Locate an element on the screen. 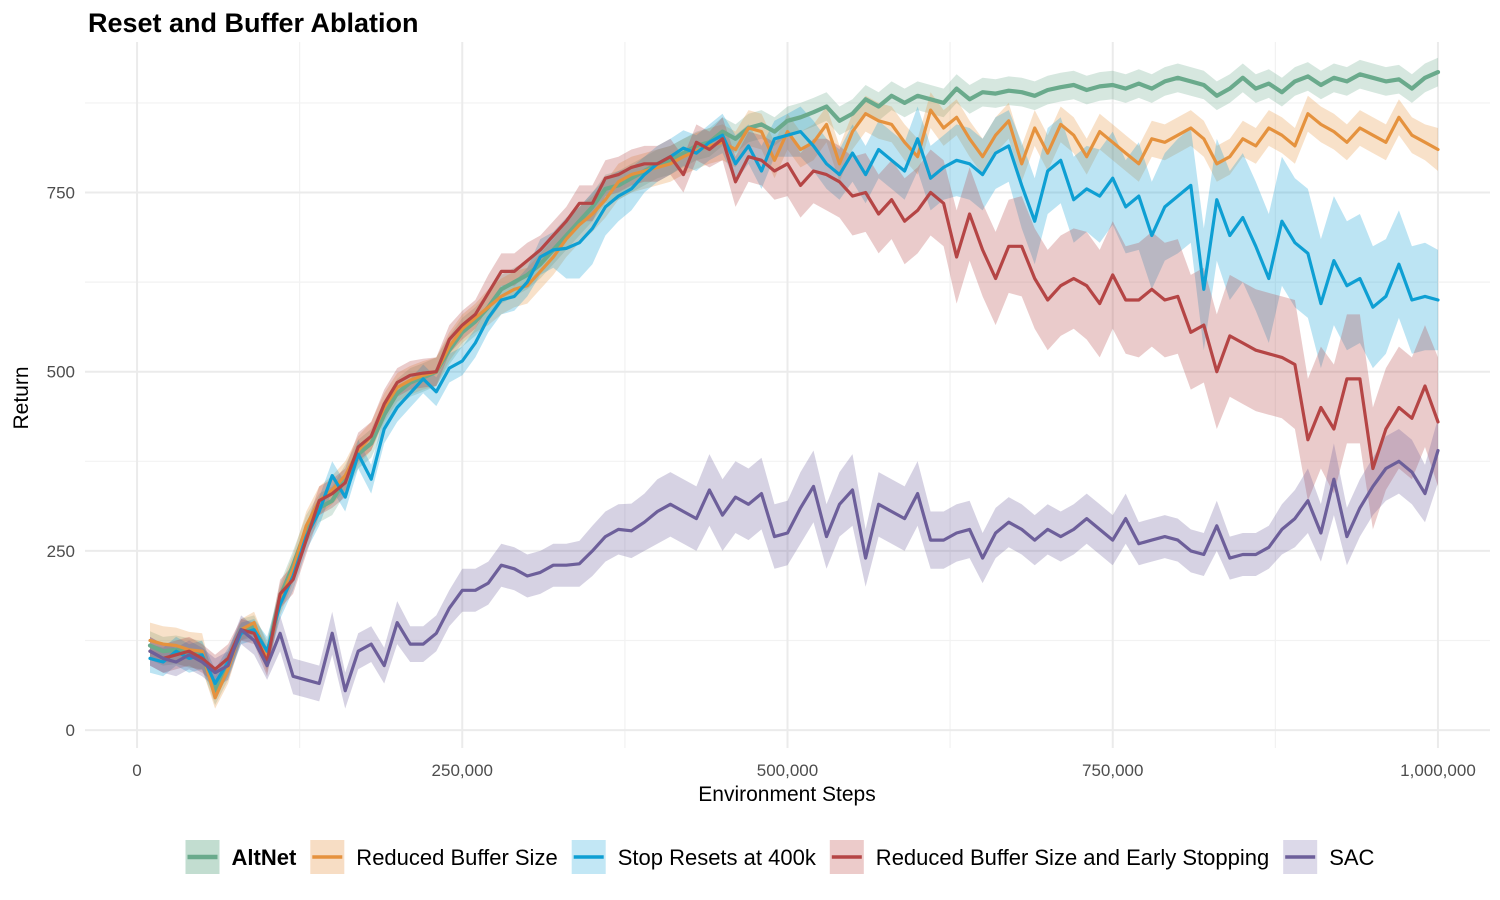  x-tick-label: 0 is located at coordinates (136, 770).